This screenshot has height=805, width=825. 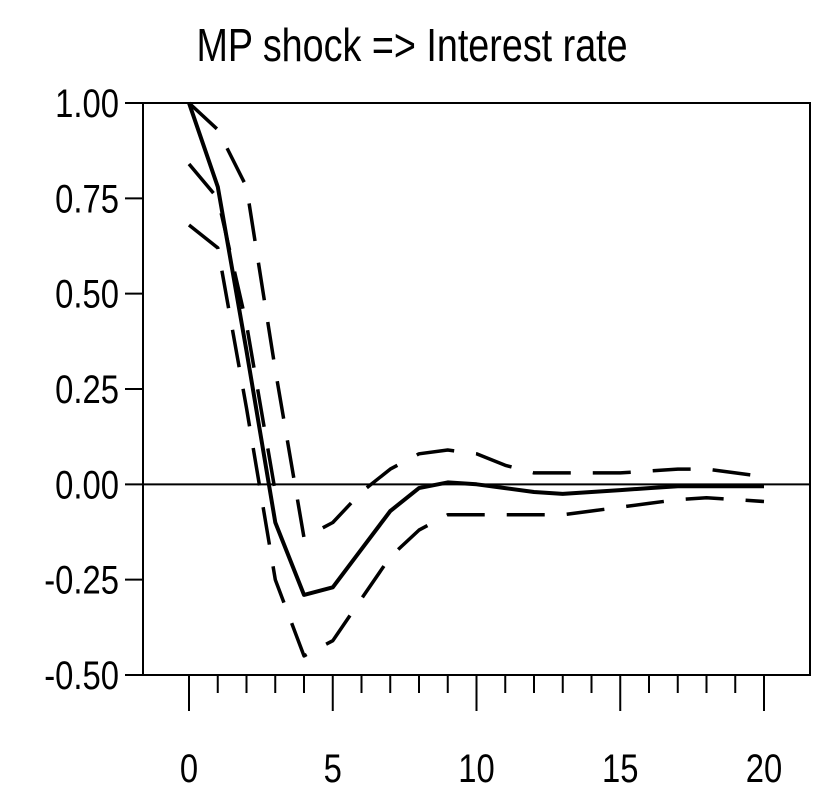 What do you see at coordinates (333, 768) in the screenshot?
I see `x-tick-label: 5` at bounding box center [333, 768].